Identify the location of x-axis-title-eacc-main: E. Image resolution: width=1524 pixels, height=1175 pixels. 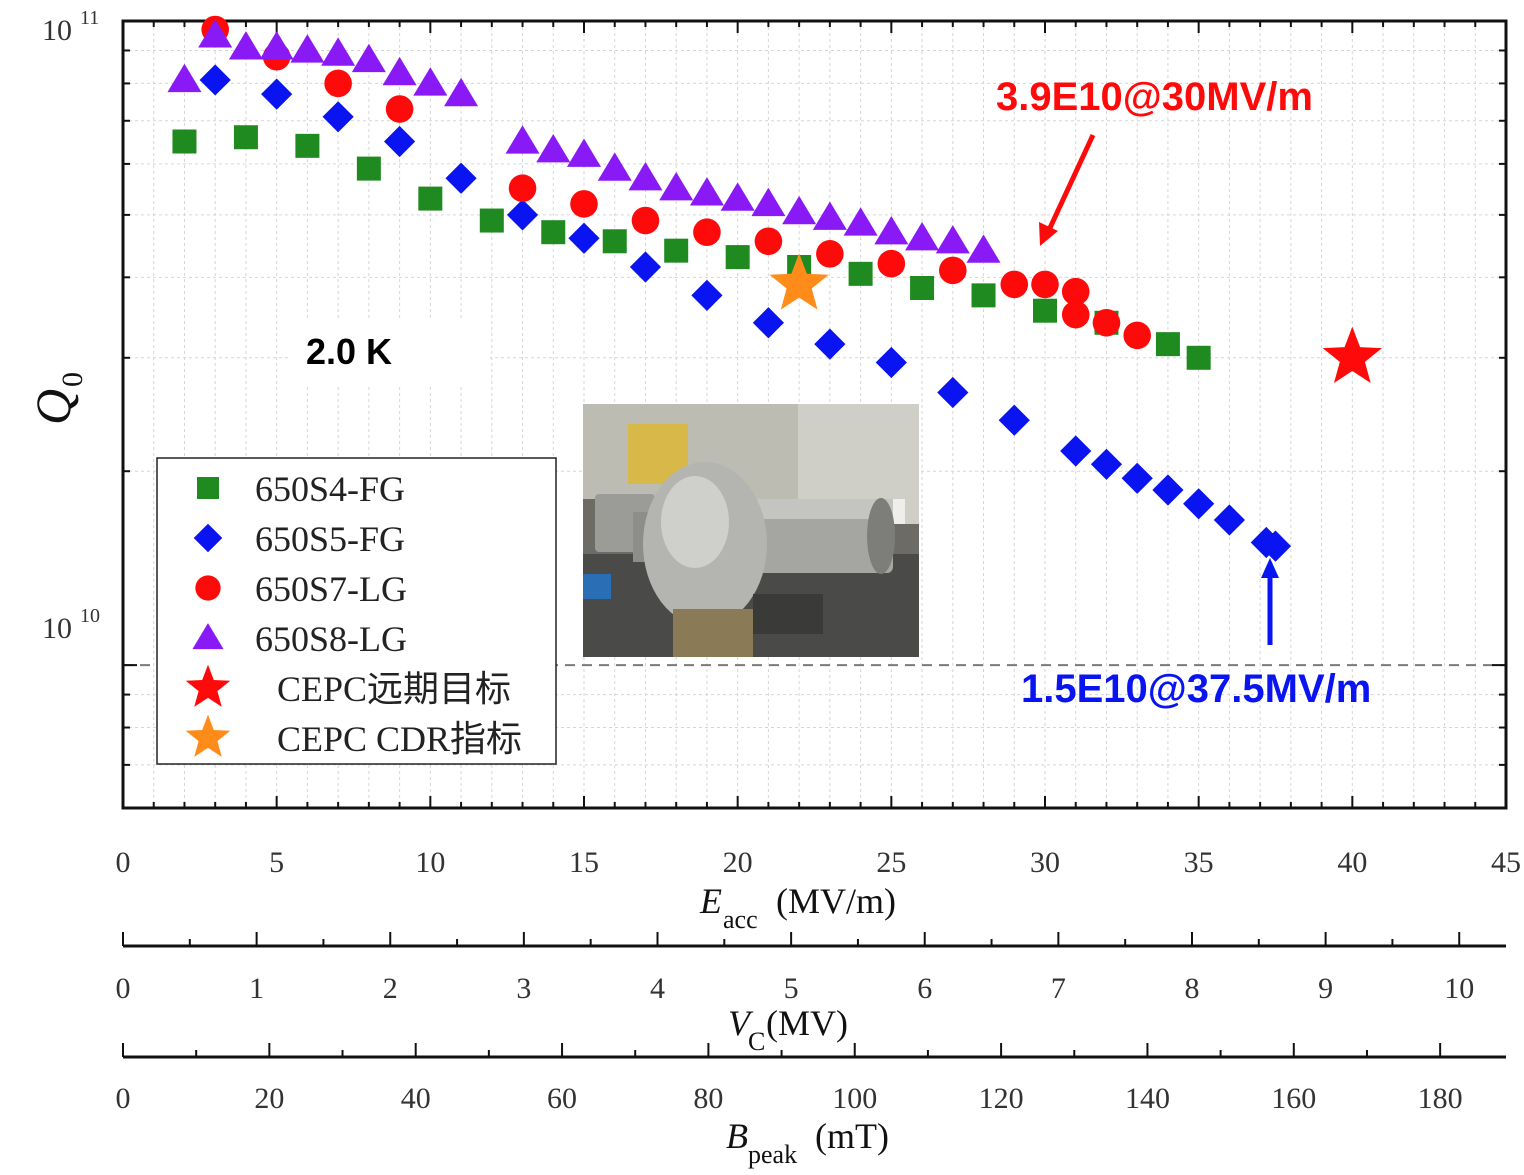
(710, 901).